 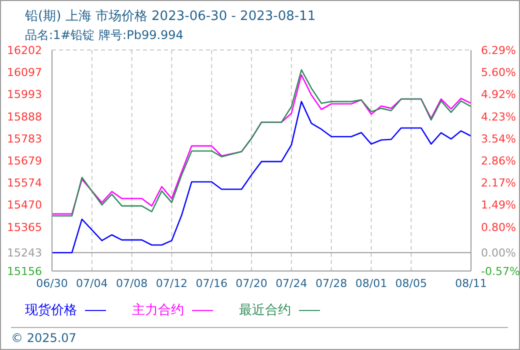 What do you see at coordinates (24, 271) in the screenshot?
I see `y-tick-label: 15156` at bounding box center [24, 271].